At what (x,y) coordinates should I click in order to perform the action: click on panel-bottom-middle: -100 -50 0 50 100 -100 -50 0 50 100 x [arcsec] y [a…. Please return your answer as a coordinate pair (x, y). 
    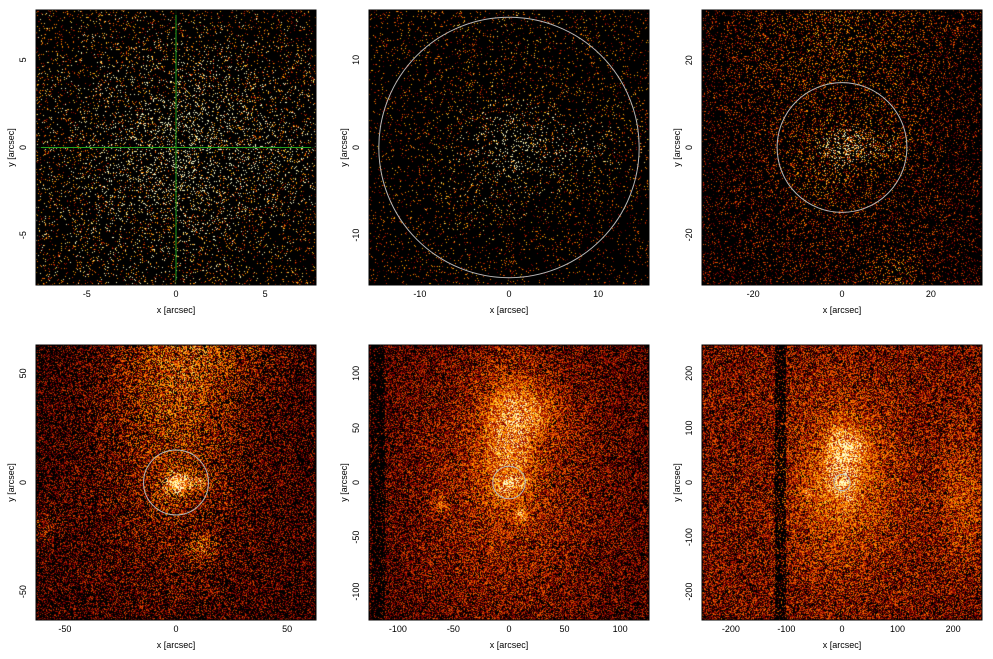
    Looking at the image, I should click on (494, 497).